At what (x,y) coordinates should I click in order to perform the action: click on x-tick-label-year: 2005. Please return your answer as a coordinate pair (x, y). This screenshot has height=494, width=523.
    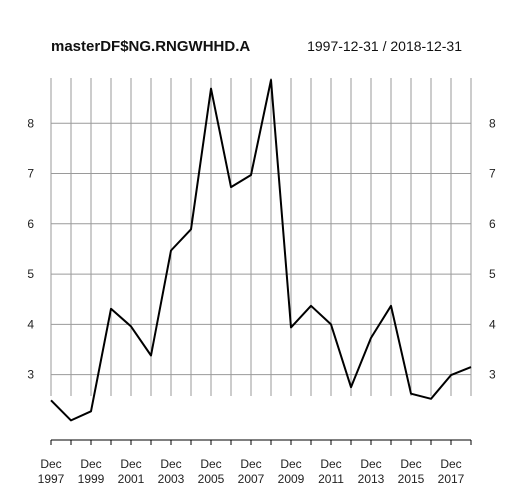
    Looking at the image, I should click on (211, 479).